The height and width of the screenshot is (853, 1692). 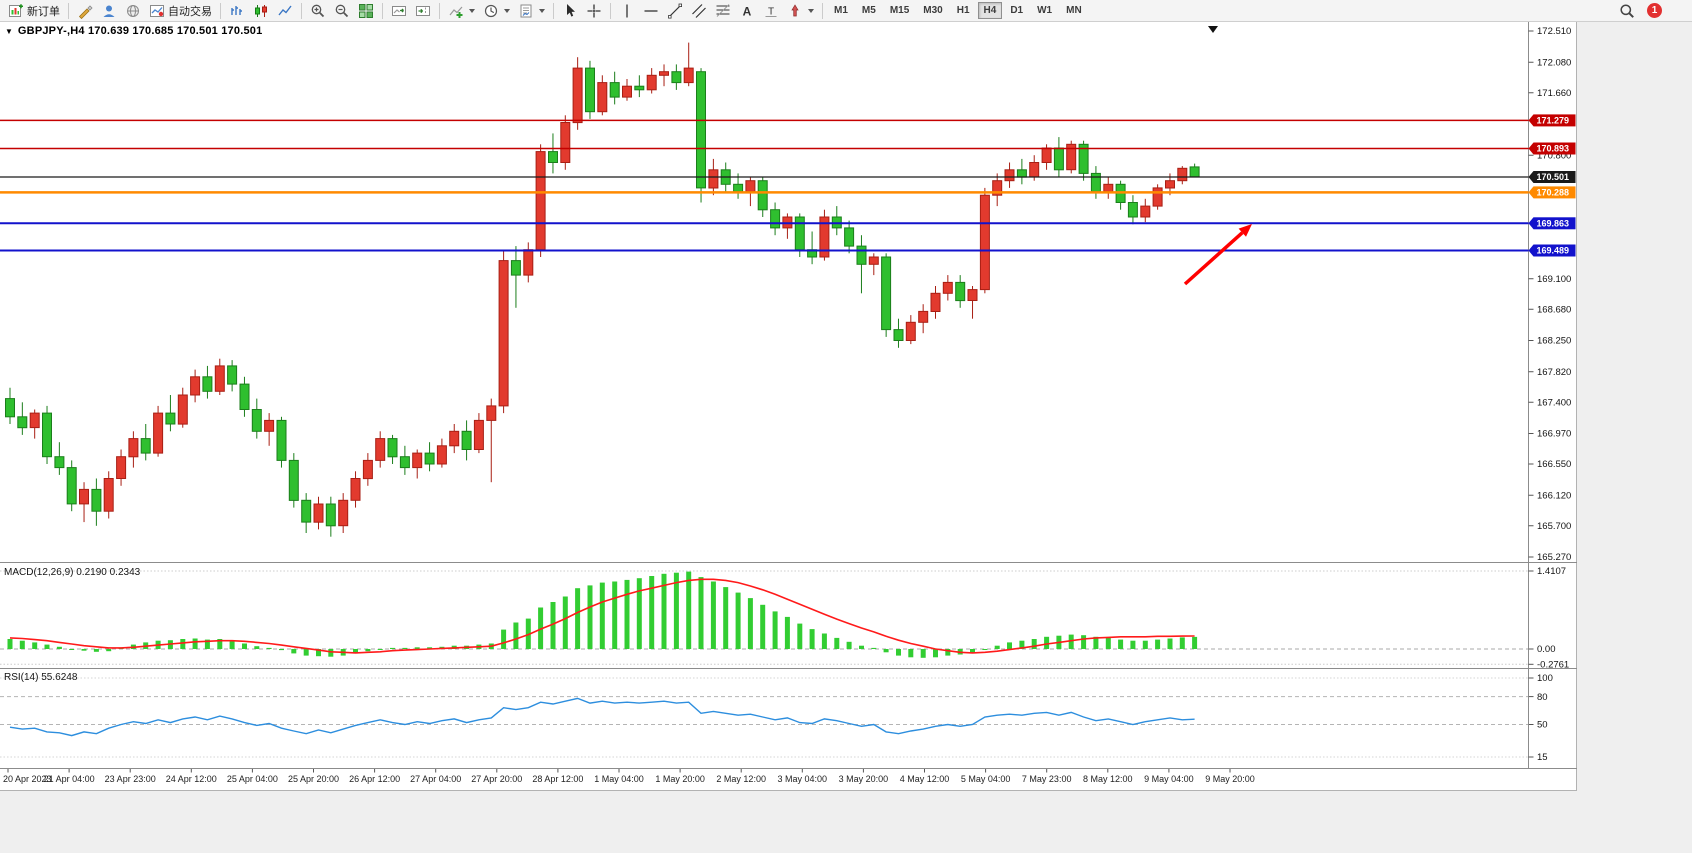 What do you see at coordinates (133, 11) in the screenshot?
I see `market-watch-button` at bounding box center [133, 11].